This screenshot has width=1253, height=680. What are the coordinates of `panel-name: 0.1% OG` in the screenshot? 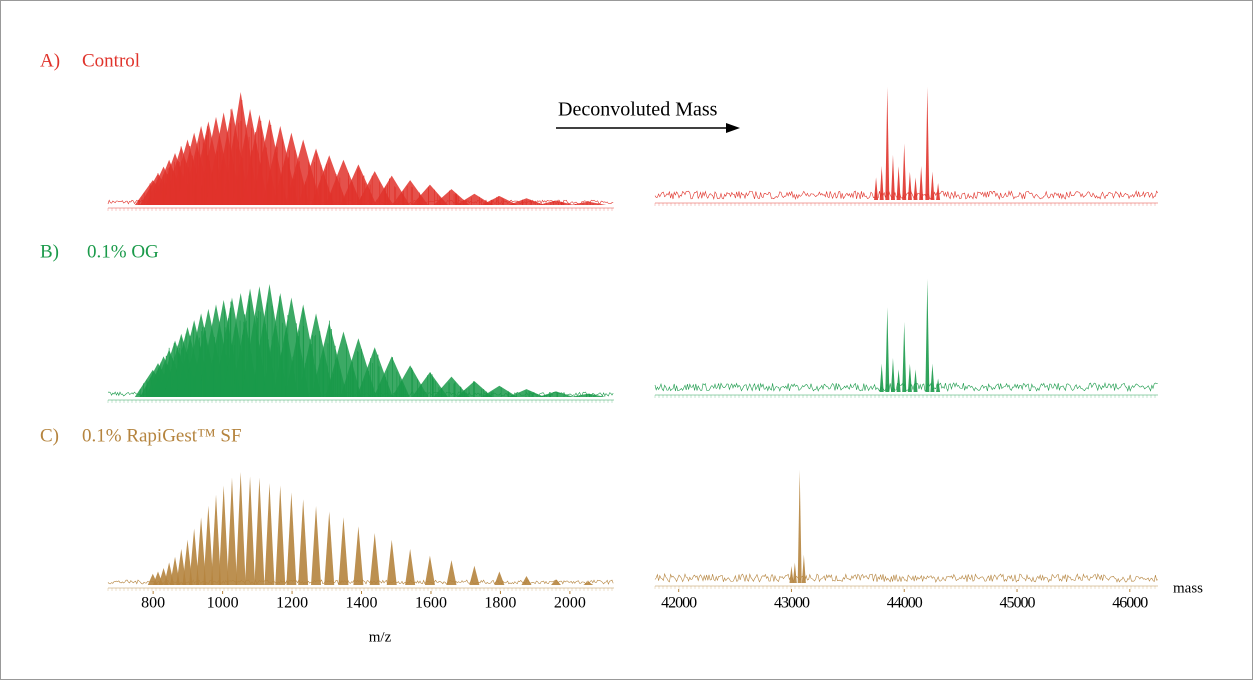 It's located at (123, 251).